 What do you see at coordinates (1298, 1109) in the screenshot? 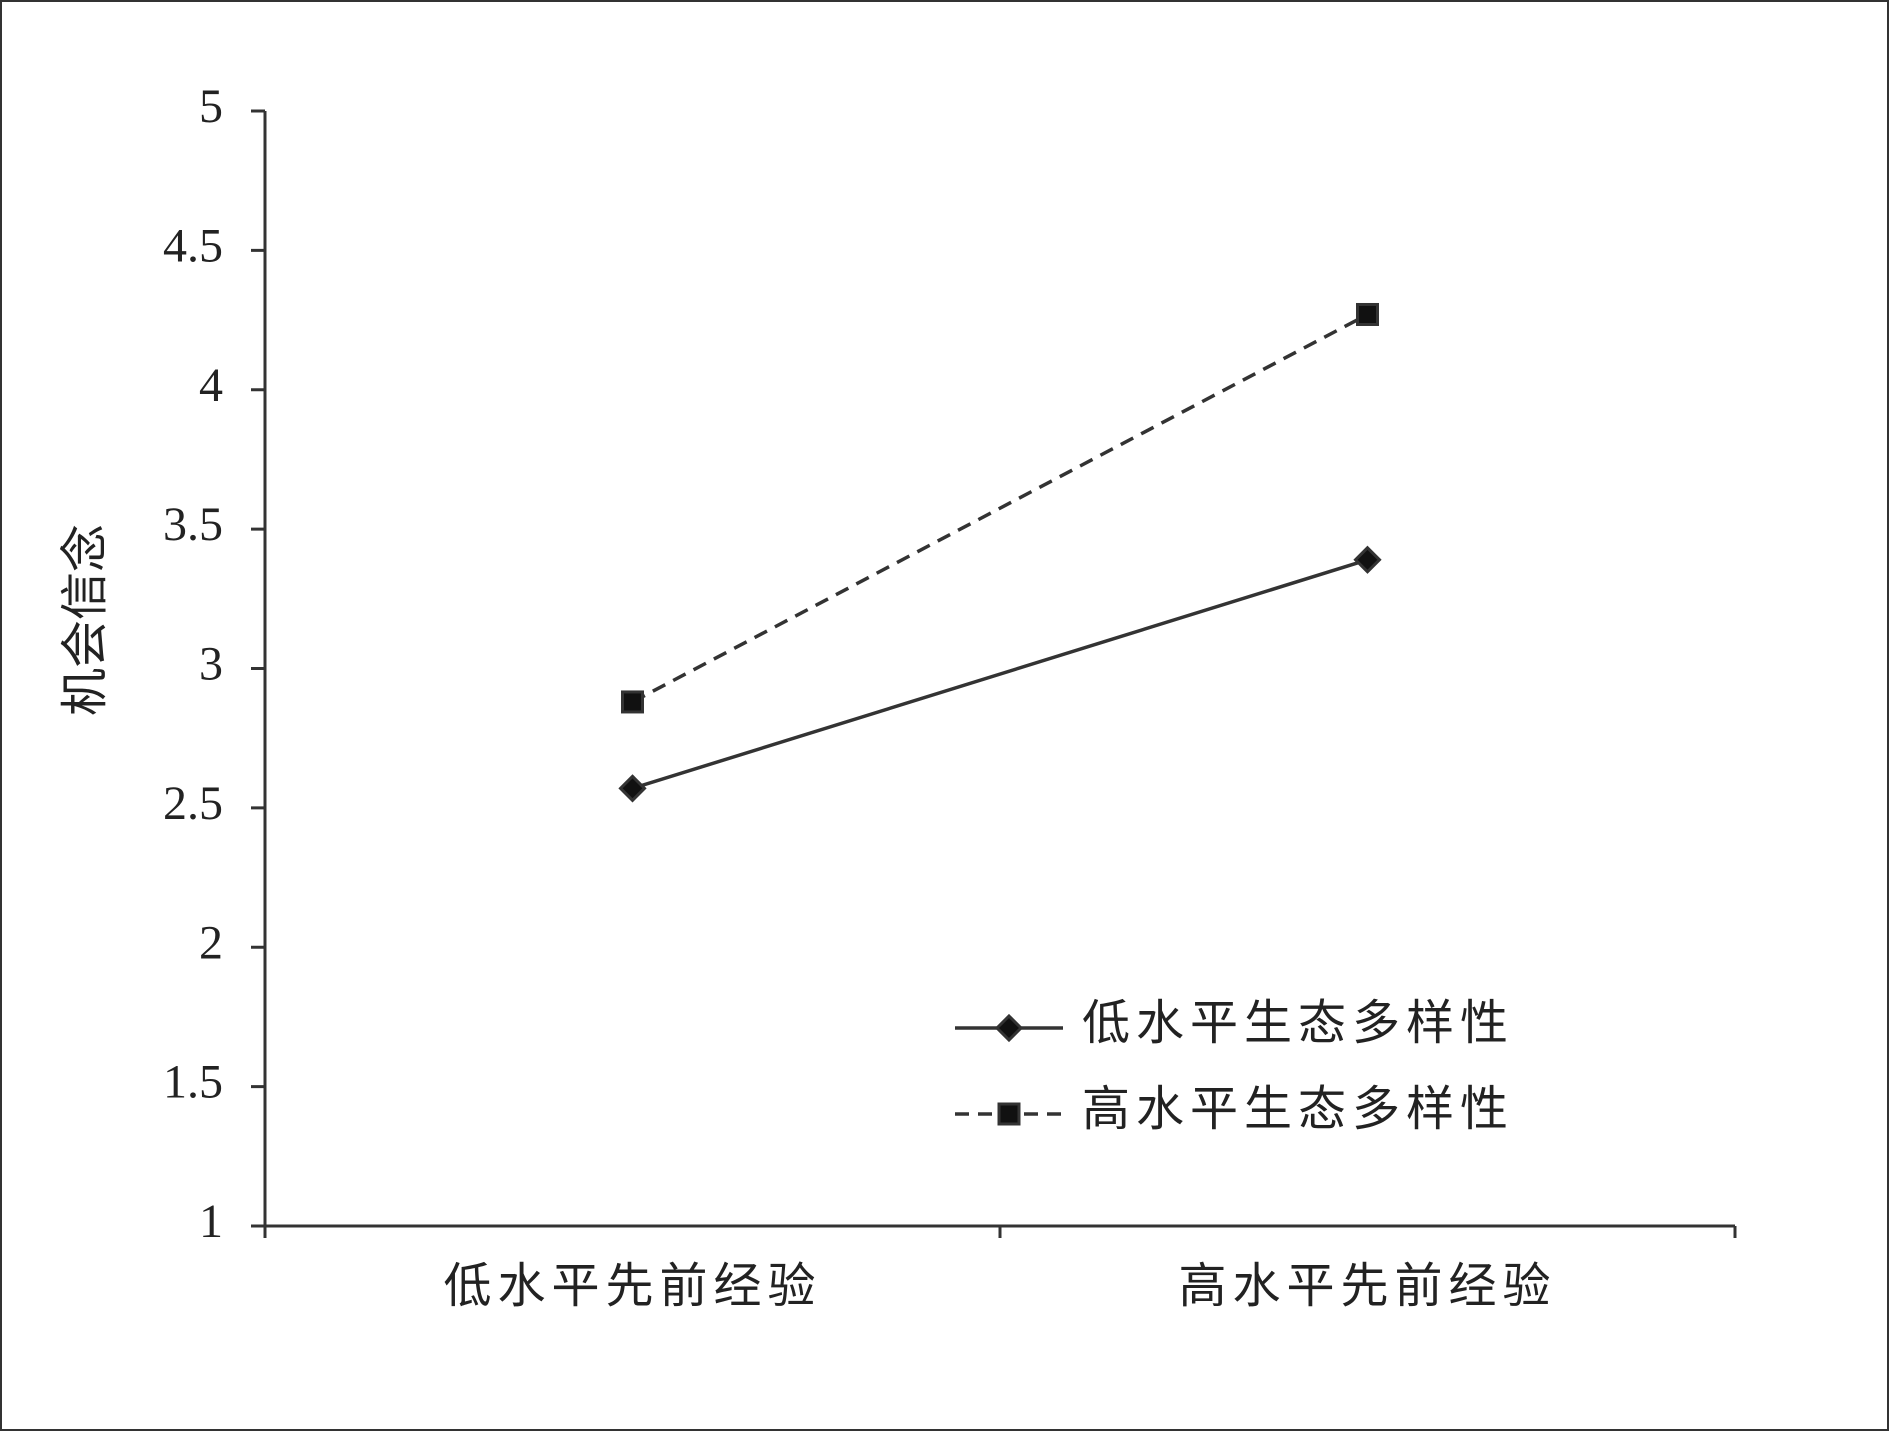
I see `legend-label: 高水平生态多样性` at bounding box center [1298, 1109].